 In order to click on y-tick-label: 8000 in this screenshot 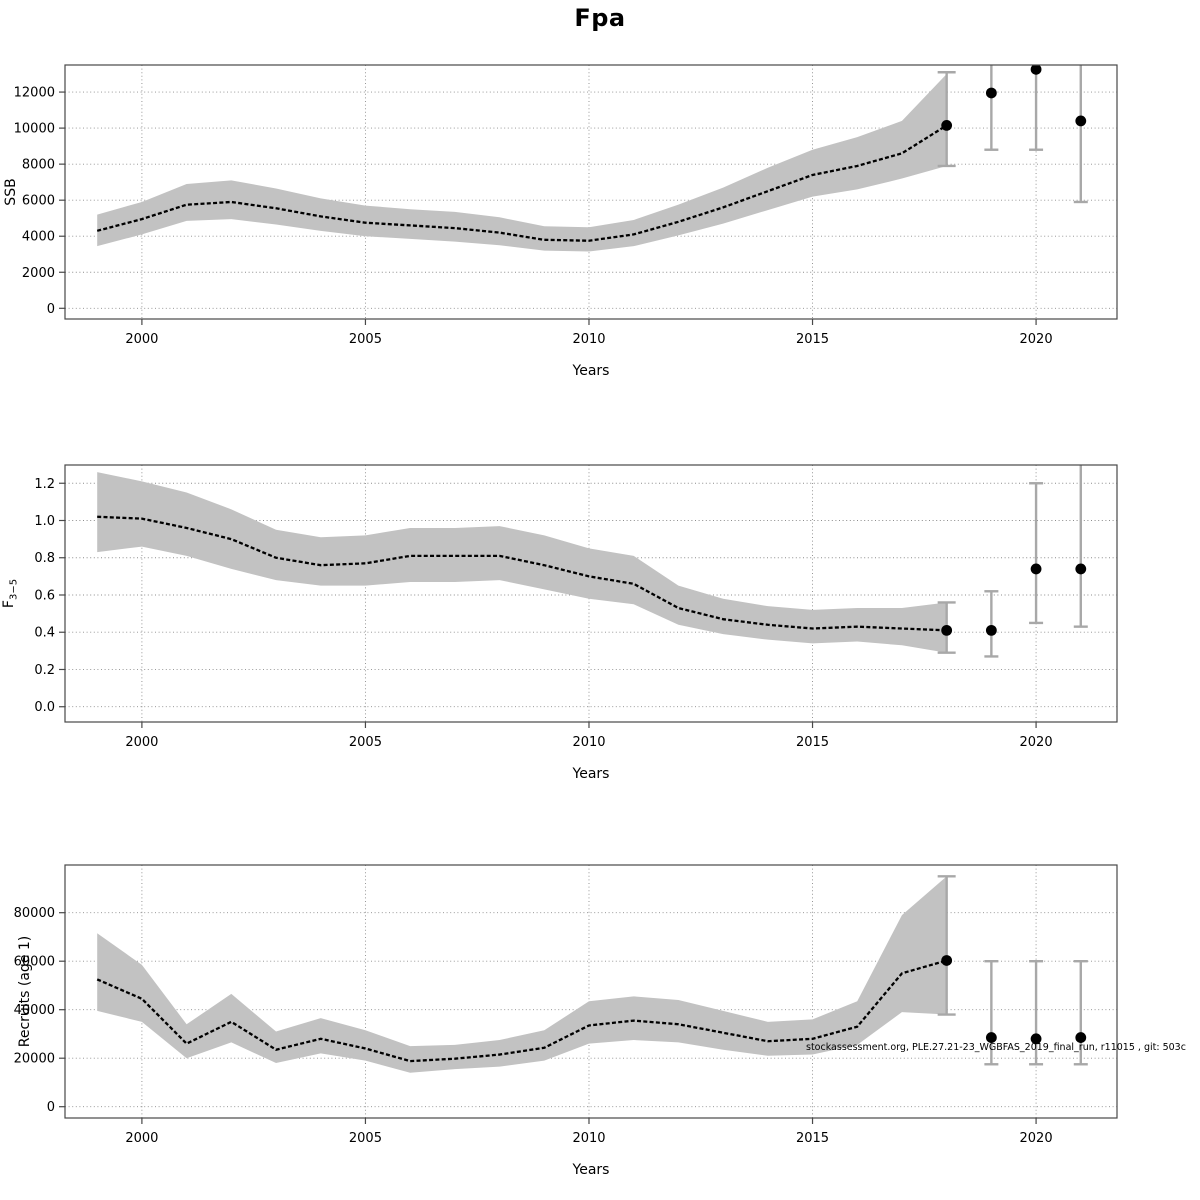, I will do `click(38, 165)`.